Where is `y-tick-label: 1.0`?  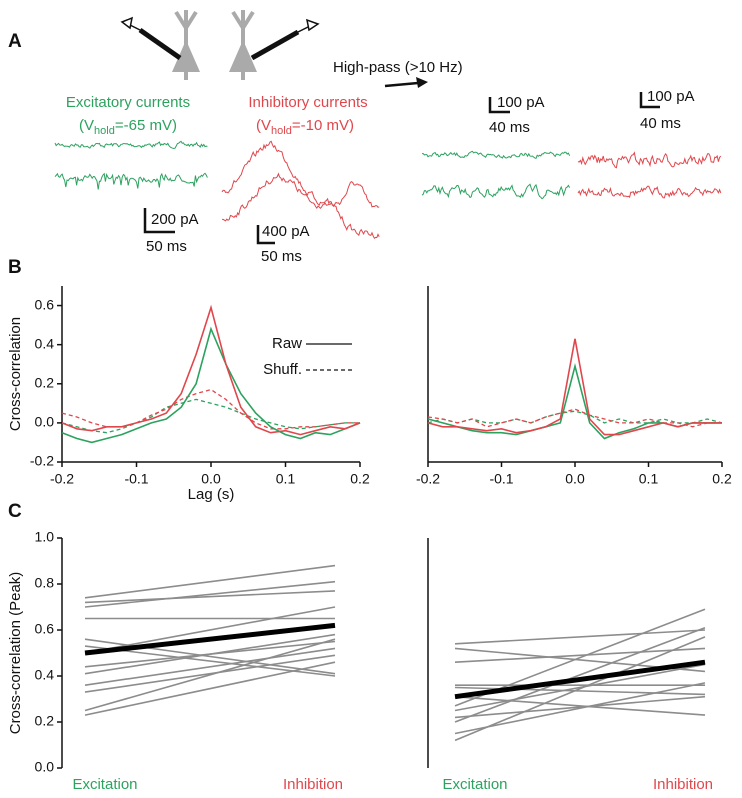 y-tick-label: 1.0 is located at coordinates (45, 537).